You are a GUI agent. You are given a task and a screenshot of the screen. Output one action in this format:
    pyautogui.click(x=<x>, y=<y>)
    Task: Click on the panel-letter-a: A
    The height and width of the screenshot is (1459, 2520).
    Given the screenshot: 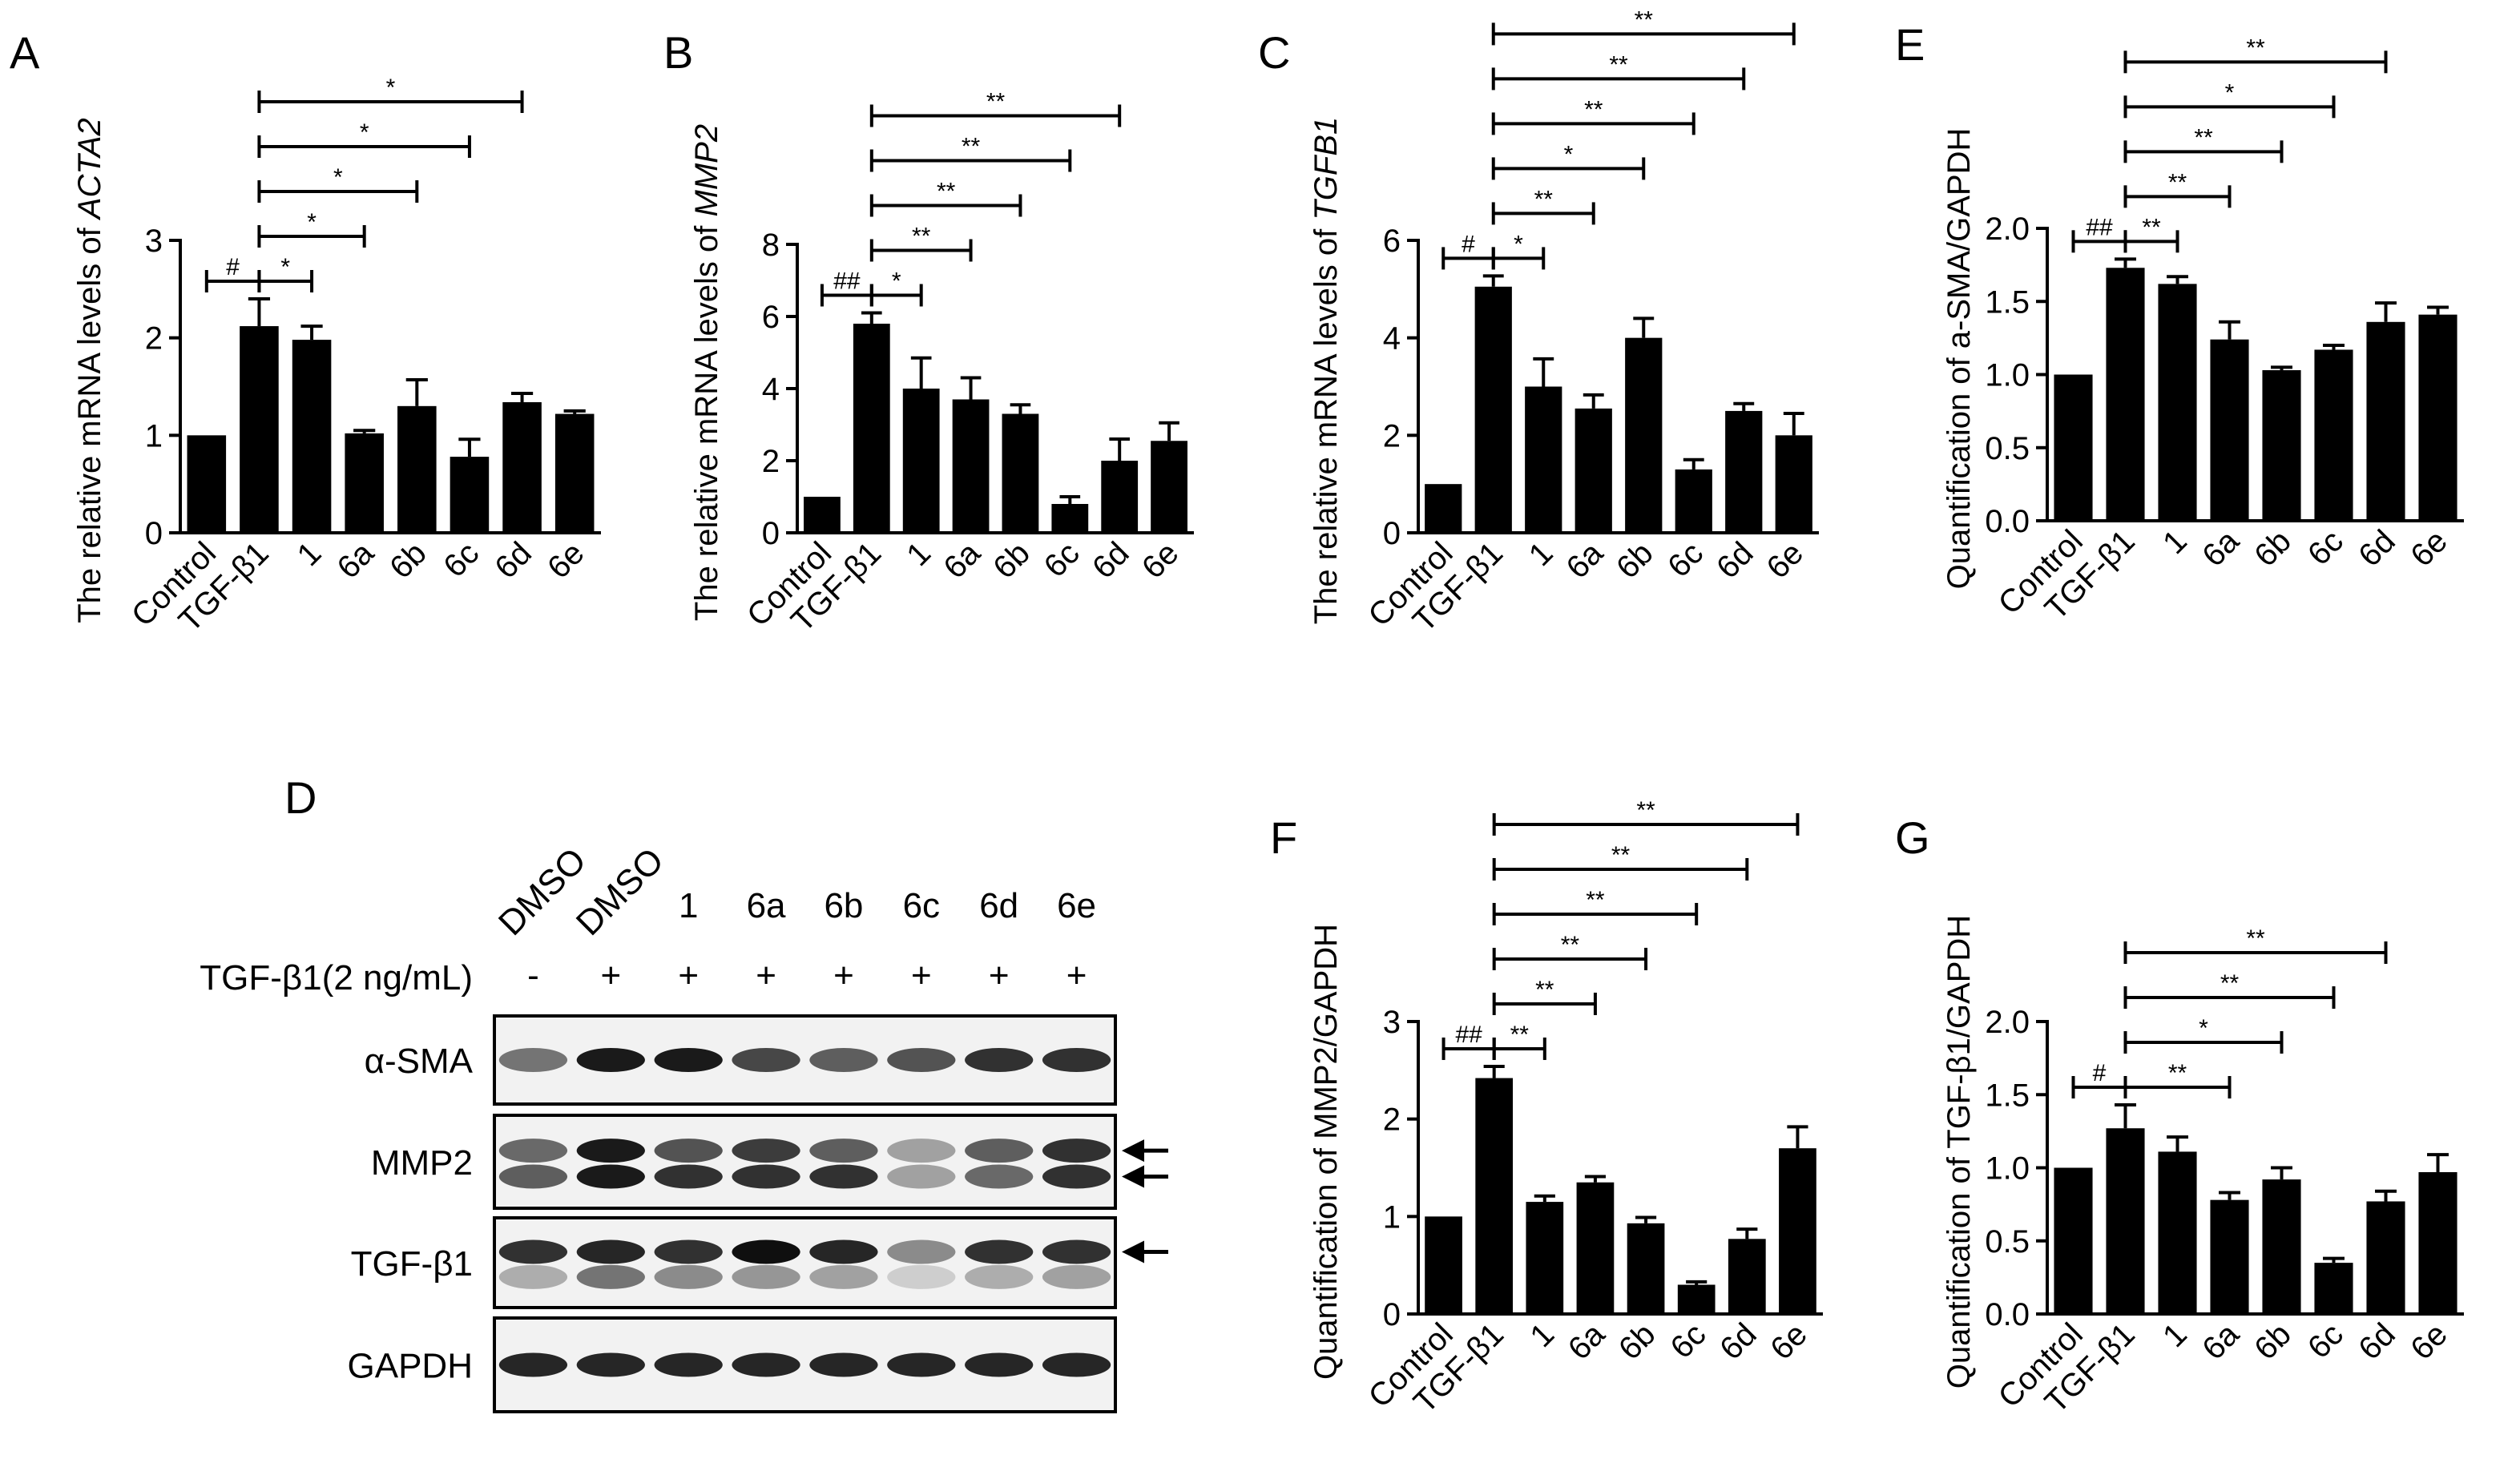 What is the action you would take?
    pyautogui.click(x=25, y=52)
    